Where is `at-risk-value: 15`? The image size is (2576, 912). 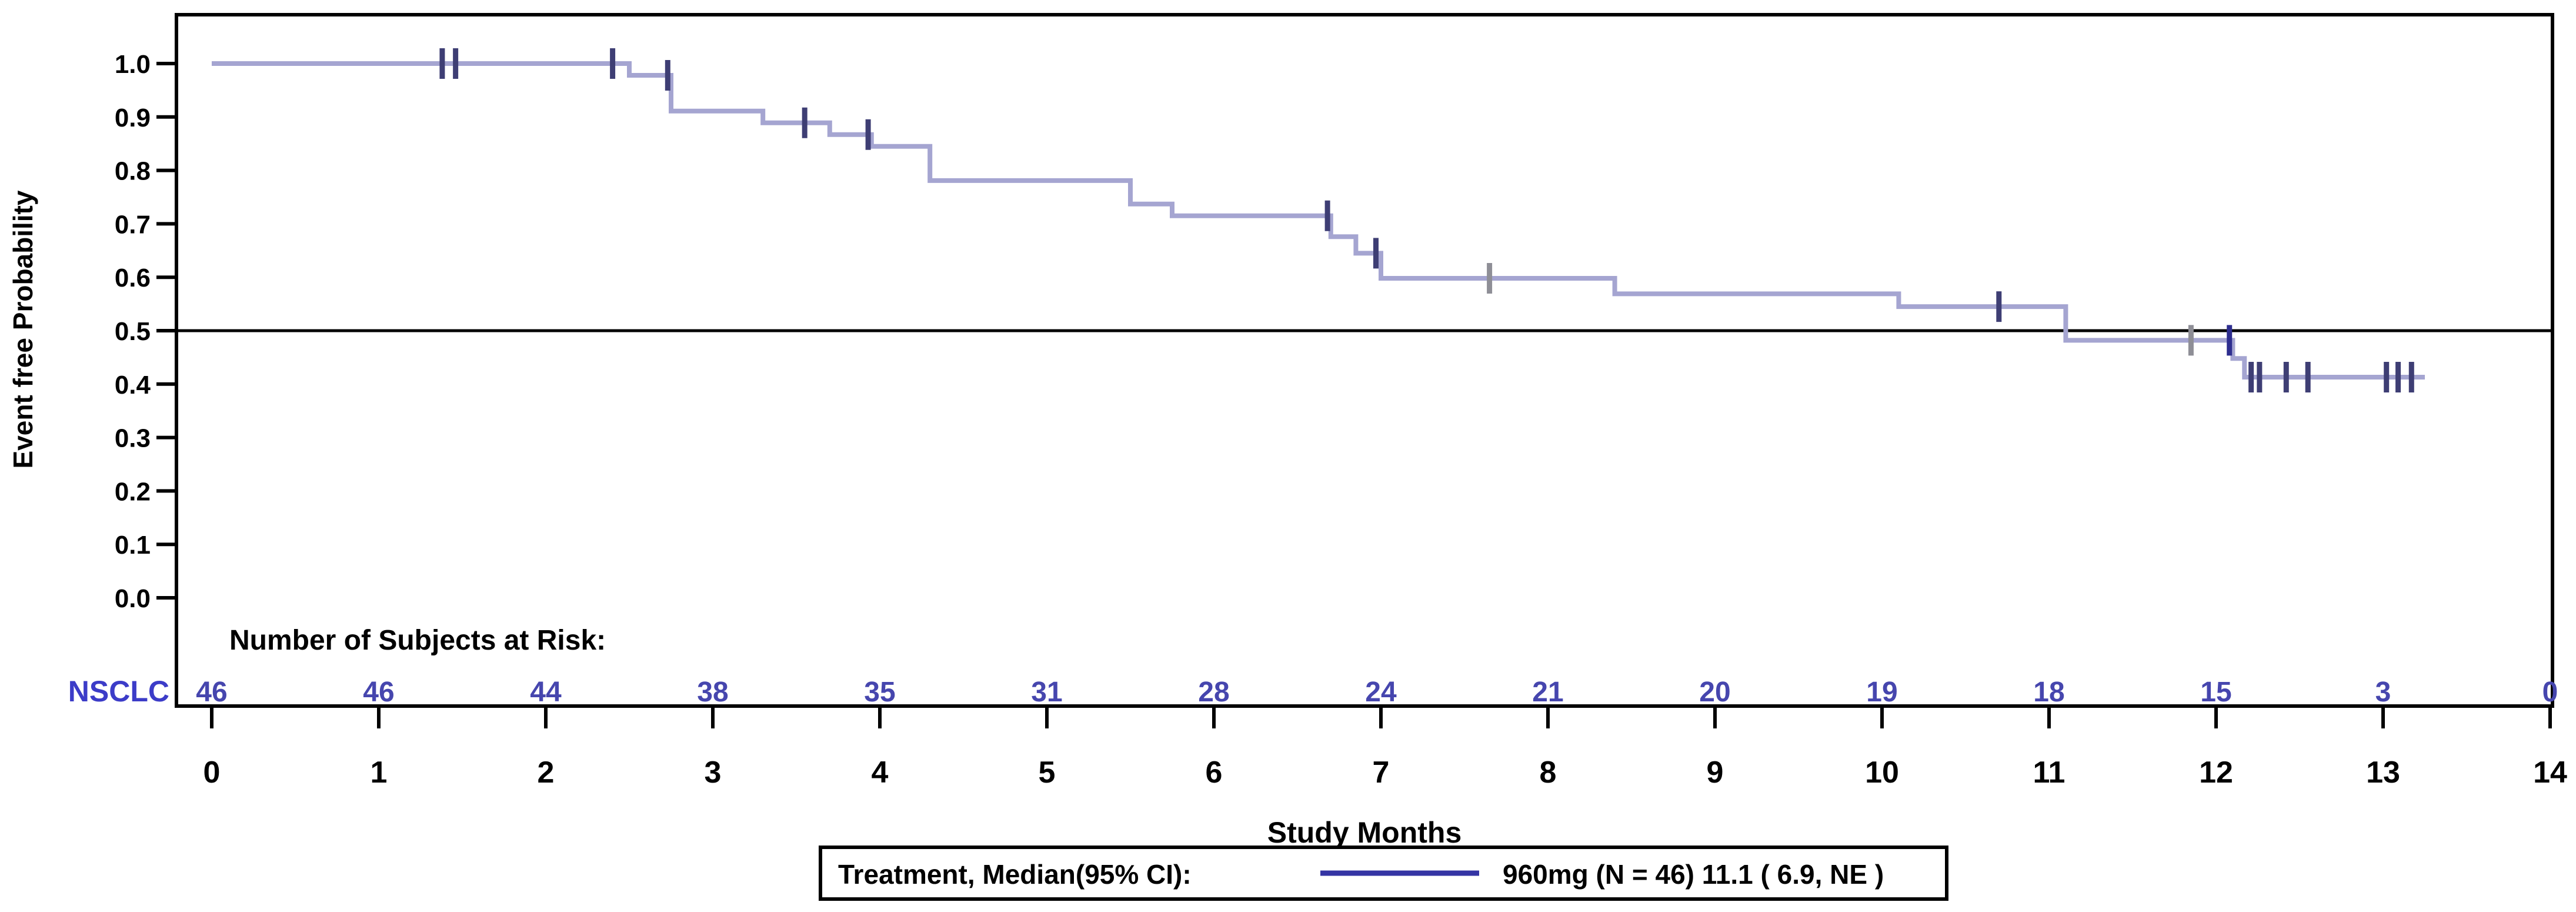
at-risk-value: 15 is located at coordinates (2215, 692).